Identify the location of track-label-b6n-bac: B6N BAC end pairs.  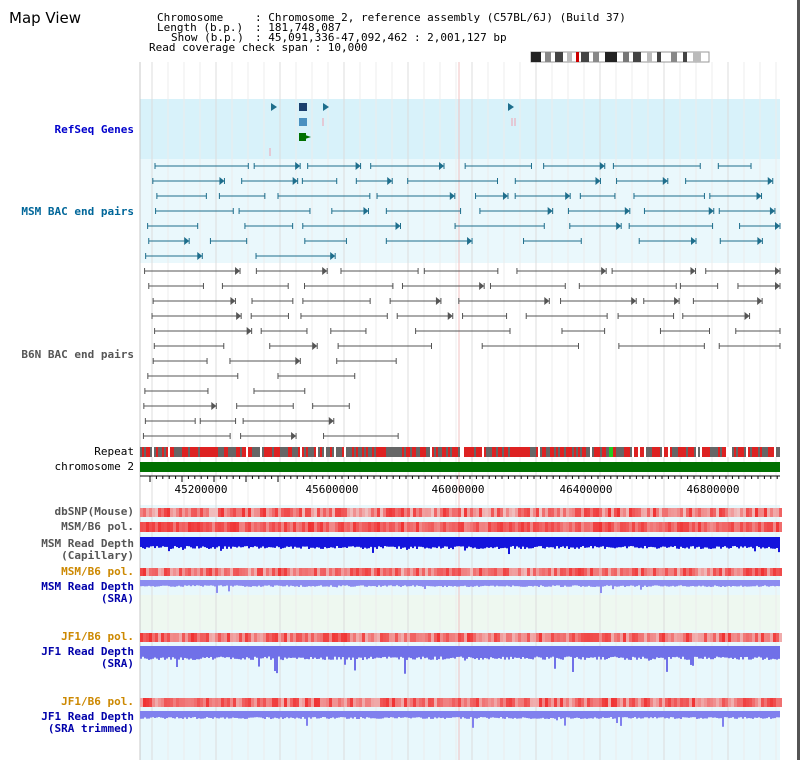
(77, 354).